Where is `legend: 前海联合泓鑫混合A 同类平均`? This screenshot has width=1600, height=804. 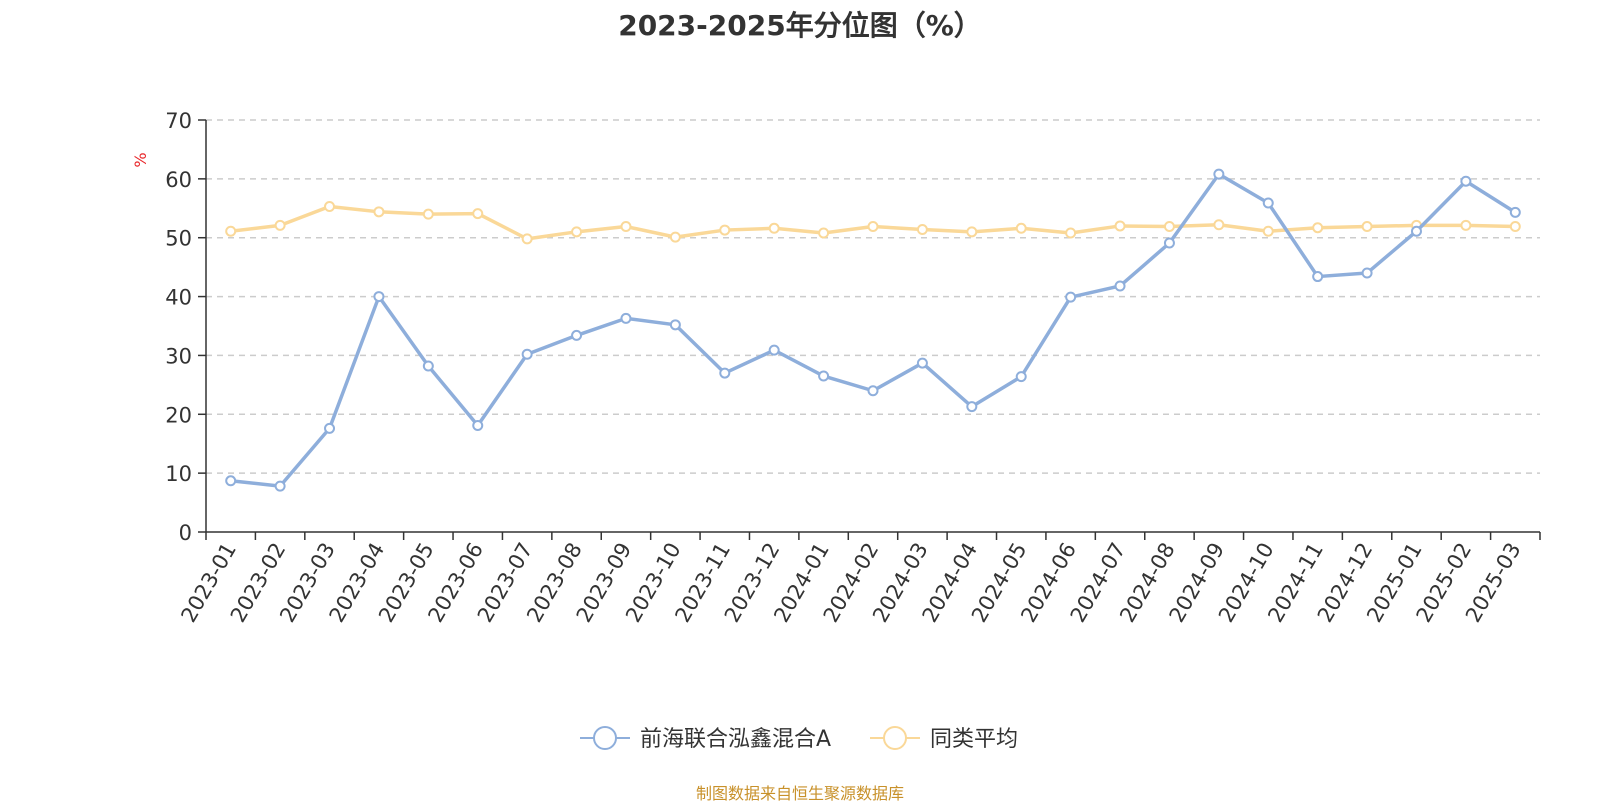
legend: 前海联合泓鑫混合A 同类平均 is located at coordinates (799, 739).